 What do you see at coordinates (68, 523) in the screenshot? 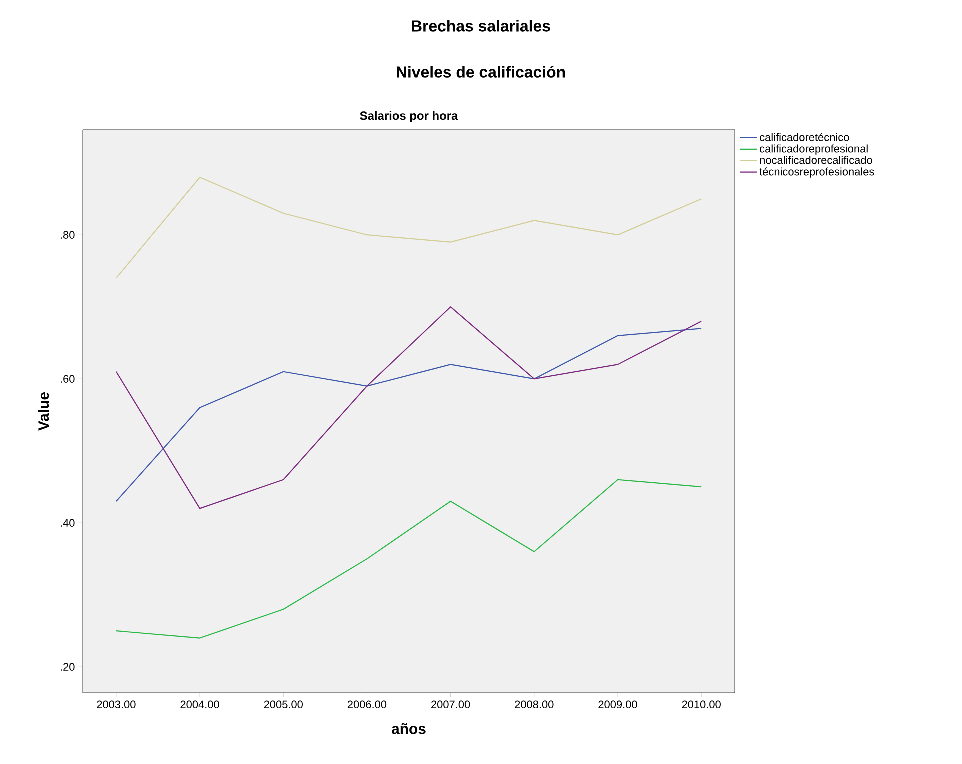
I see `y-tick-label: .40` at bounding box center [68, 523].